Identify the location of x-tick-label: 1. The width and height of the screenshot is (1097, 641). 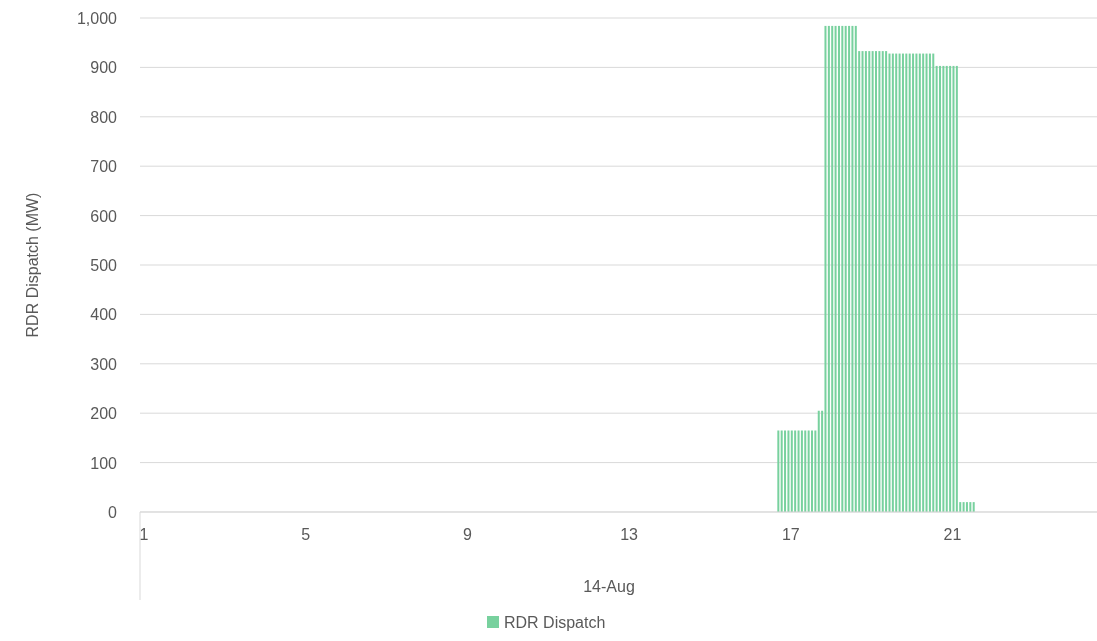
(144, 534).